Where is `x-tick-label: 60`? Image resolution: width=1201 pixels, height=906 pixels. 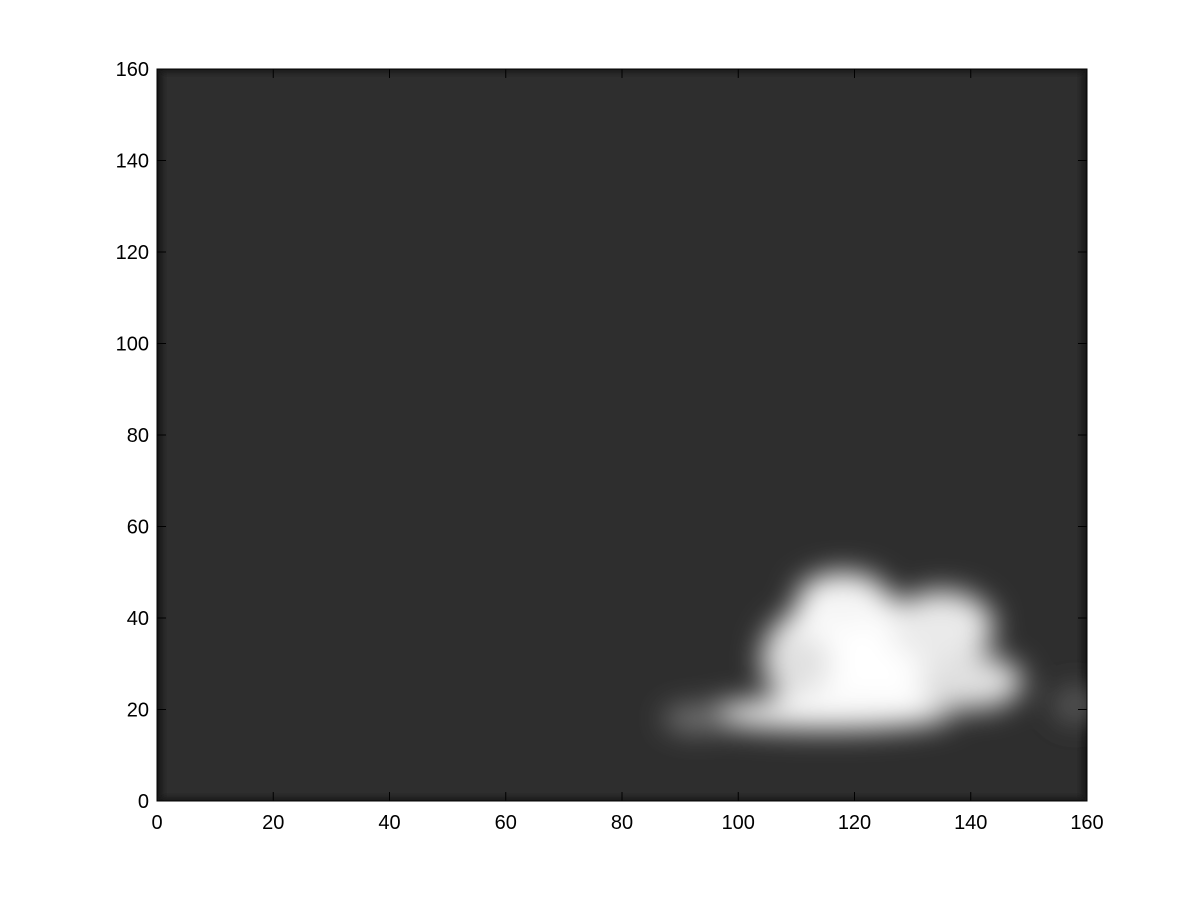
x-tick-label: 60 is located at coordinates (506, 823).